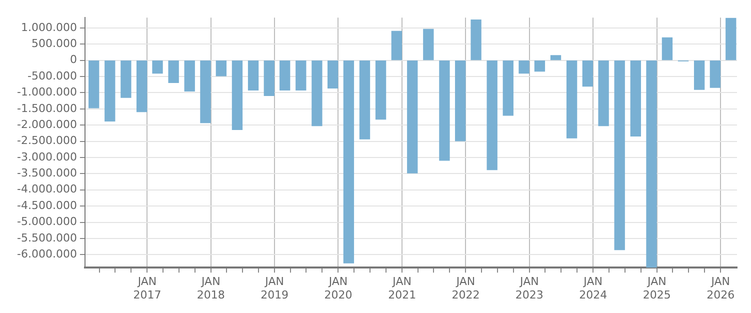 The width and height of the screenshot is (751, 313). Describe the element at coordinates (54, 43) in the screenshot. I see `y-tick-label: 500.000` at that location.